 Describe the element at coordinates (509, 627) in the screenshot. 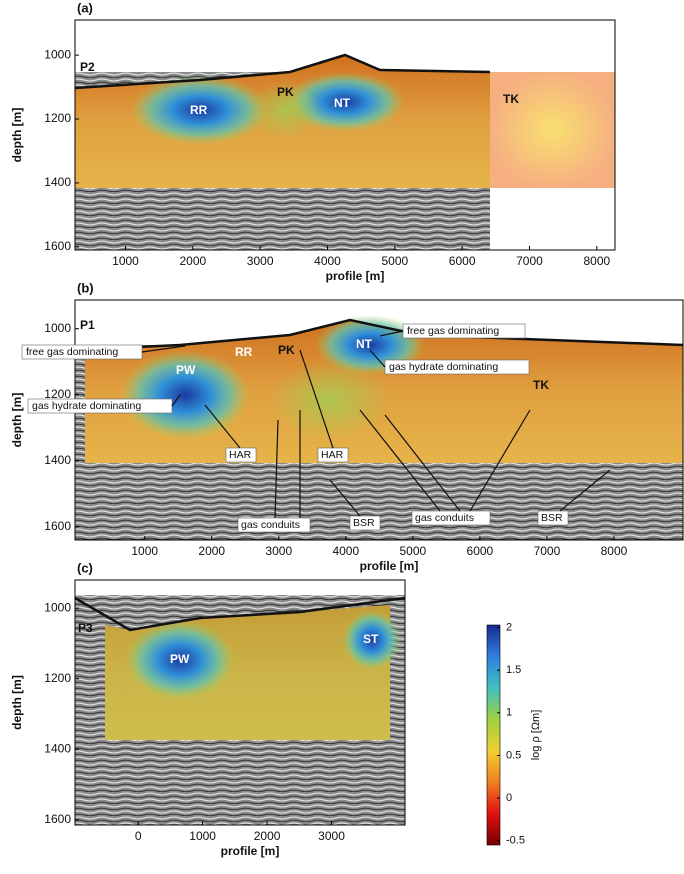

I see `colorbar-tick-label: 2` at that location.